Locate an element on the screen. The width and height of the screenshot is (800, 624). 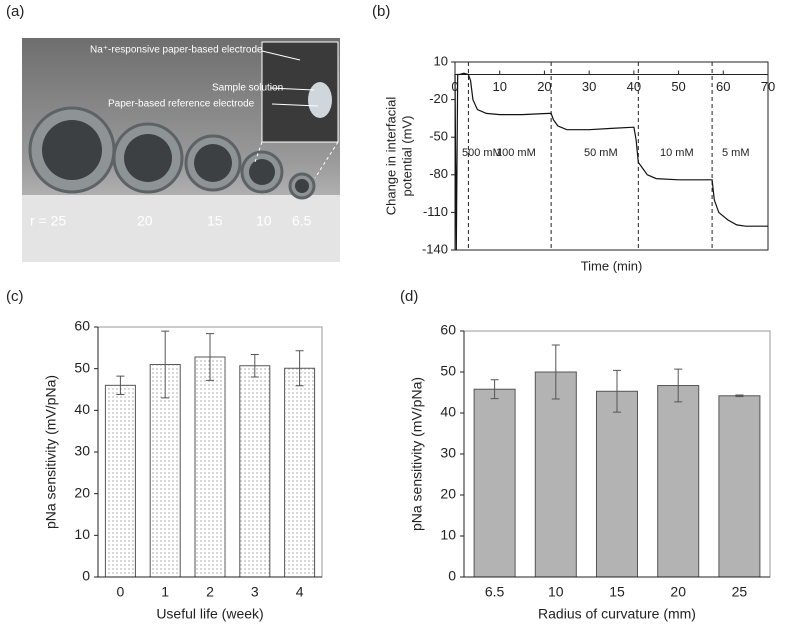
plot-frame is located at coordinates (611, 156).